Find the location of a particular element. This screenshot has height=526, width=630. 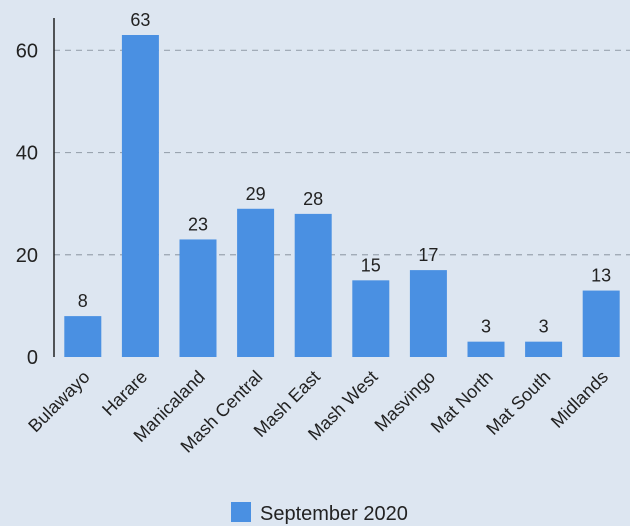

legend: September 2020 is located at coordinates (319, 513).